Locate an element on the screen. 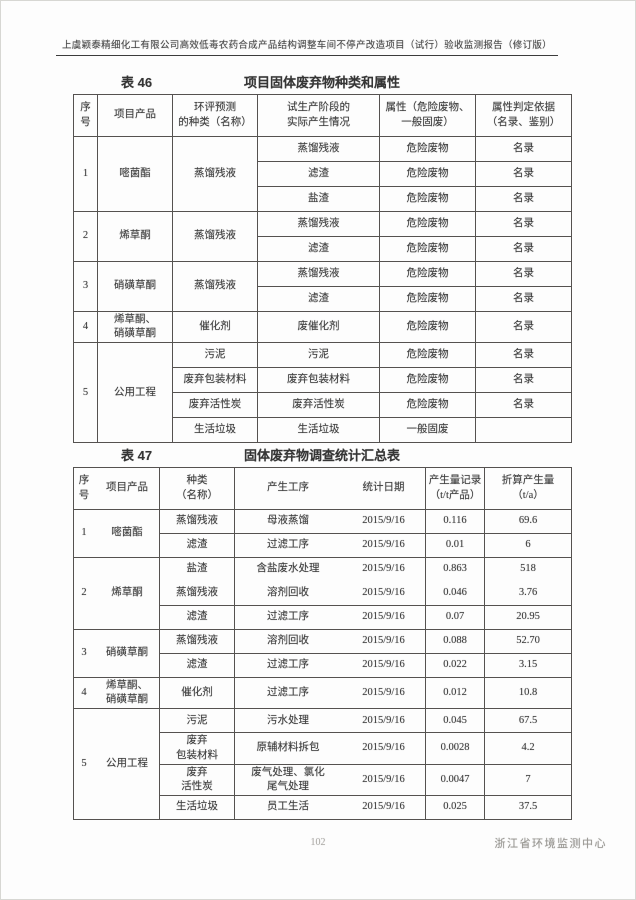 The image size is (636, 900). row-number-cell: 3 is located at coordinates (84, 653).